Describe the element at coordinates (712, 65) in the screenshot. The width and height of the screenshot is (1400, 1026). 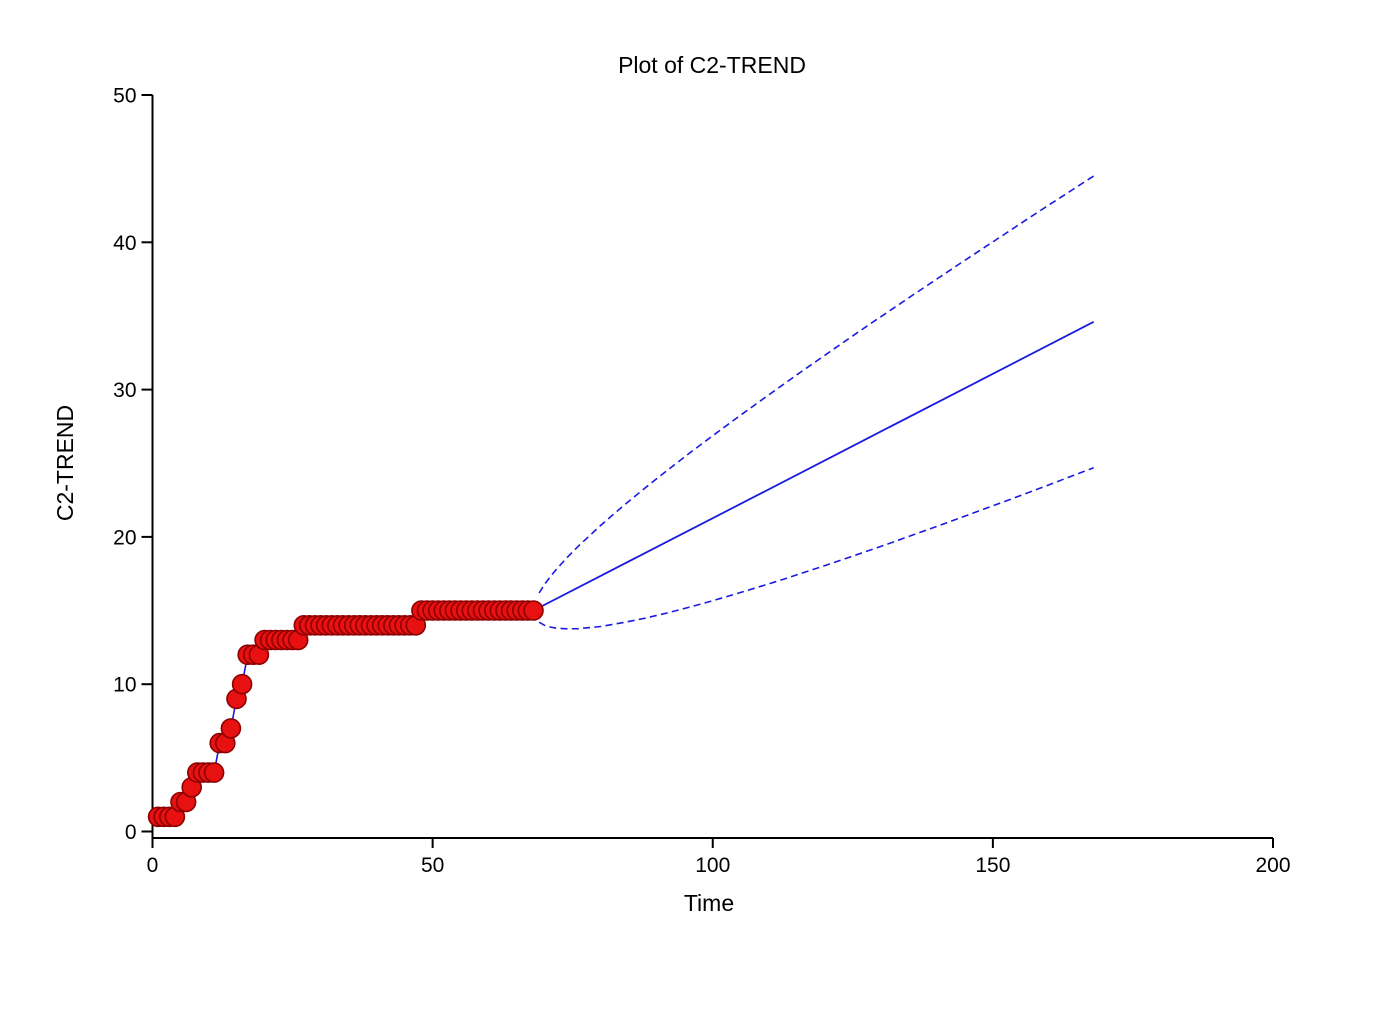
I see `chart-title: Plot of C2-TREND` at that location.